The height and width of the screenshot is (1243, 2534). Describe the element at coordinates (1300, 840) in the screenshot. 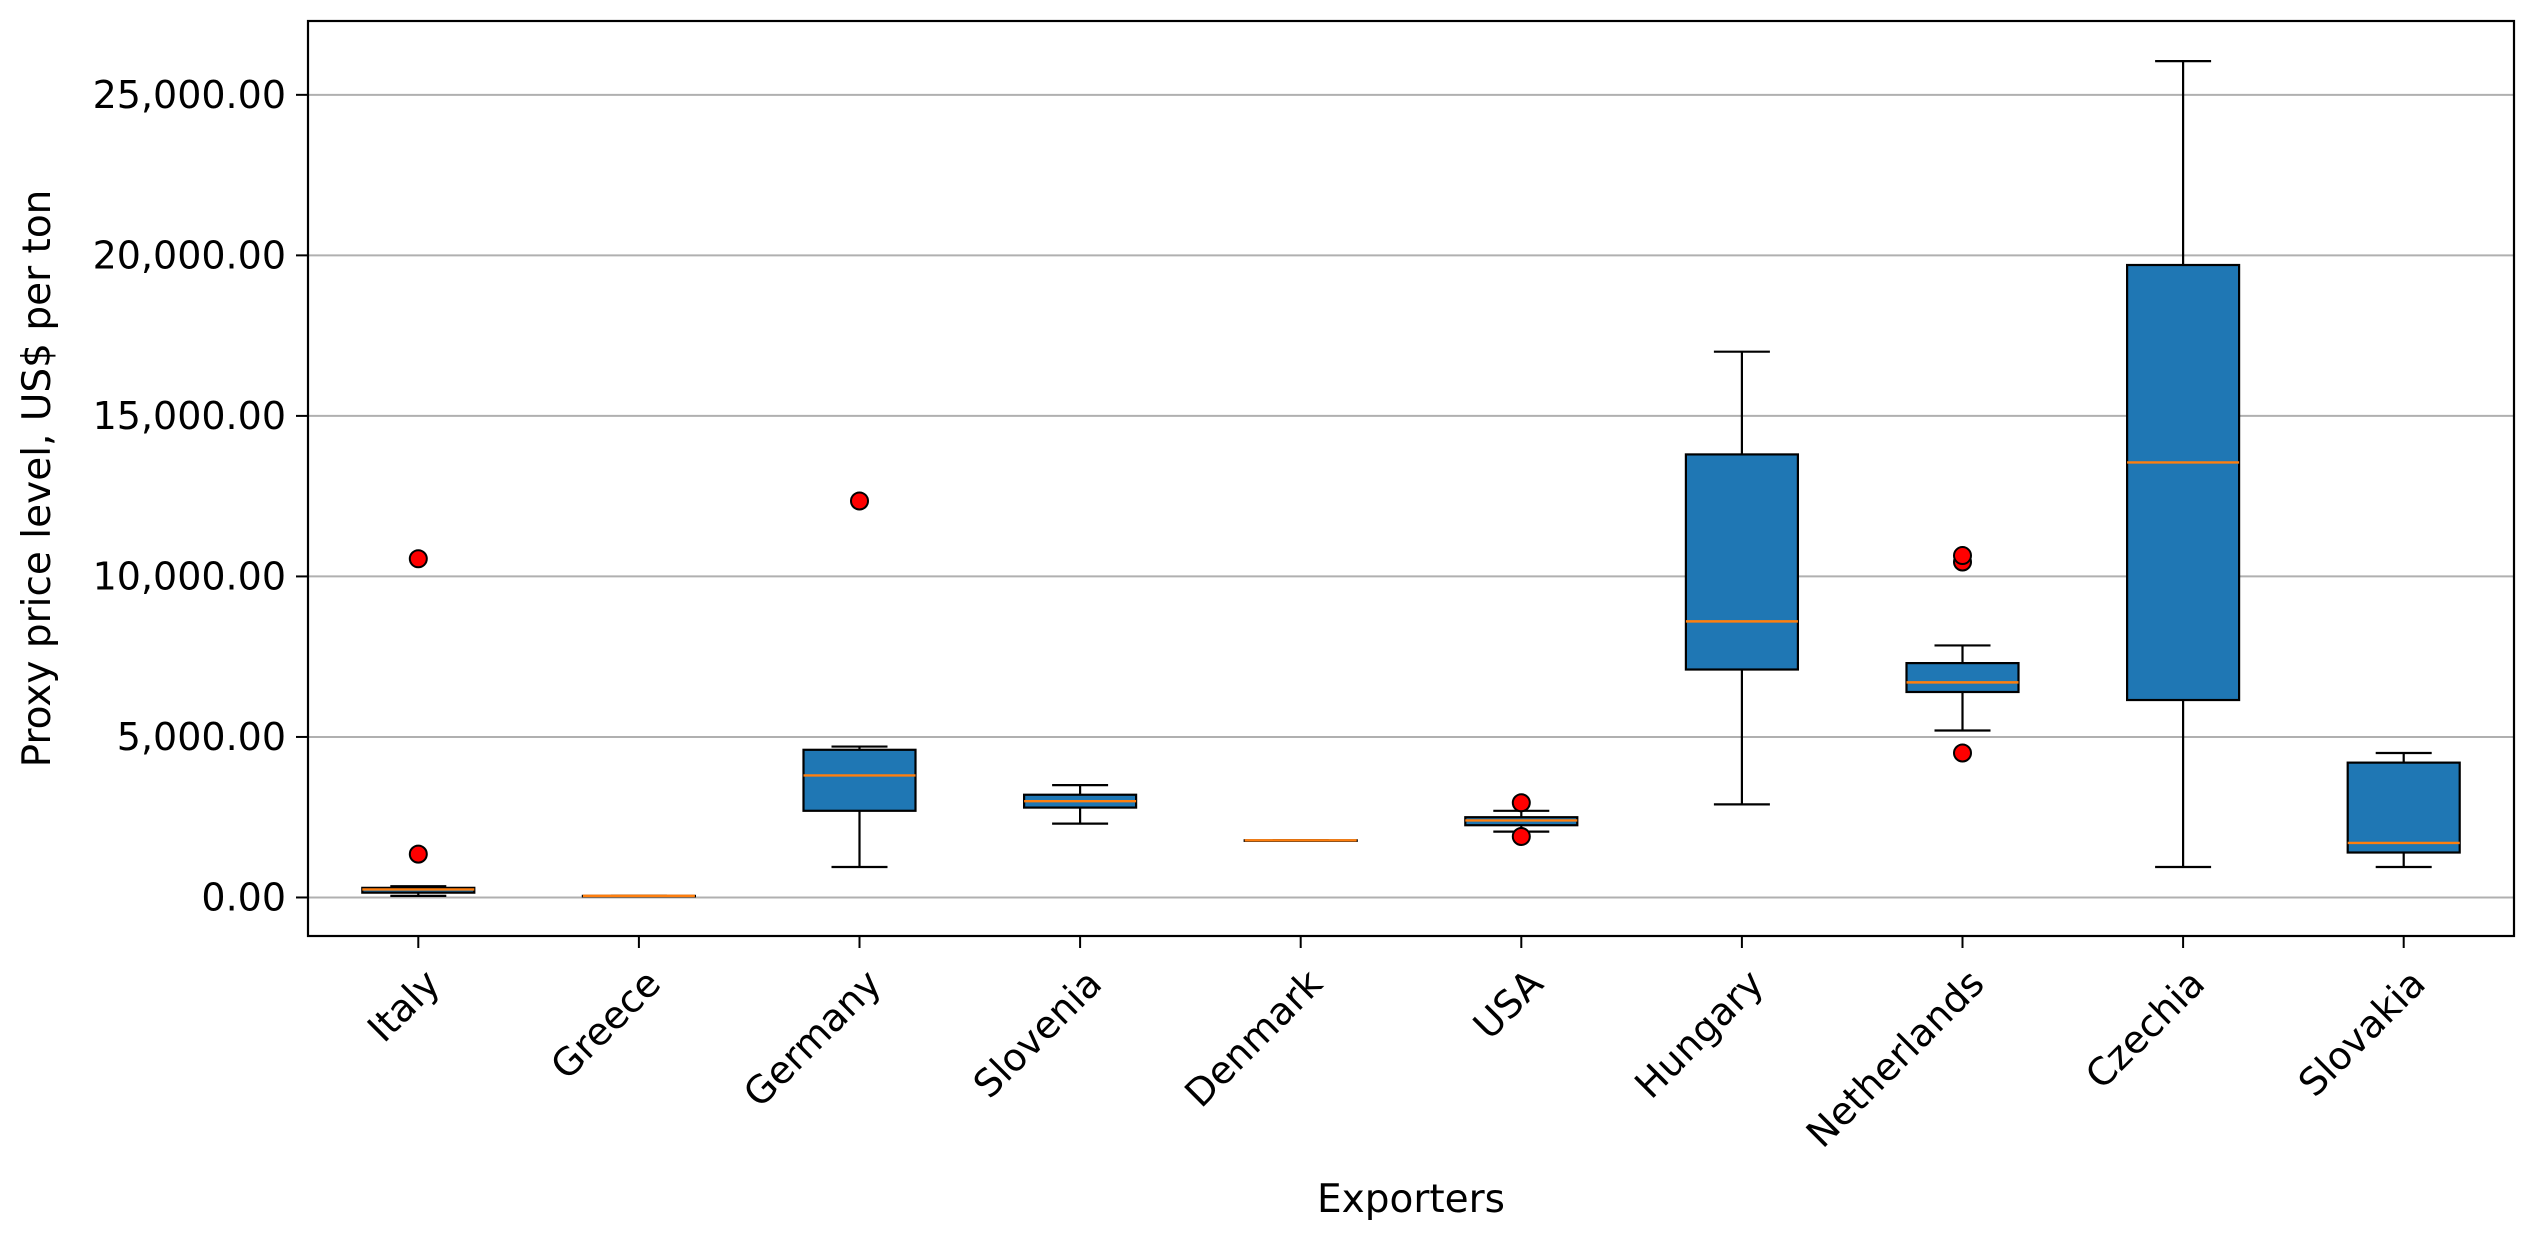

I see `box-denmark` at that location.